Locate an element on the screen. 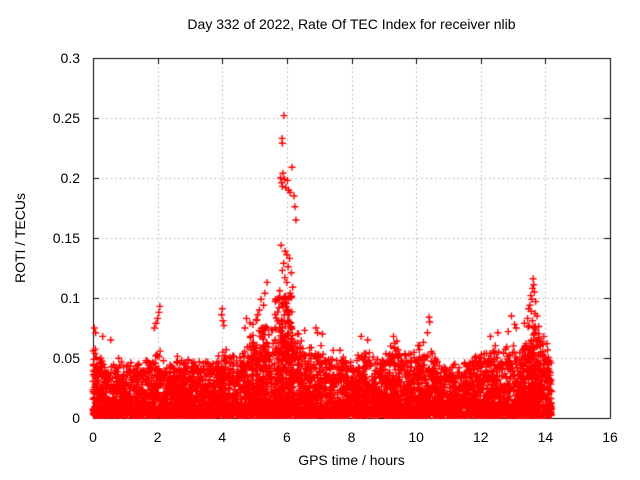 This screenshot has width=640, height=480. y-tick-label: 0.1 is located at coordinates (70, 298).